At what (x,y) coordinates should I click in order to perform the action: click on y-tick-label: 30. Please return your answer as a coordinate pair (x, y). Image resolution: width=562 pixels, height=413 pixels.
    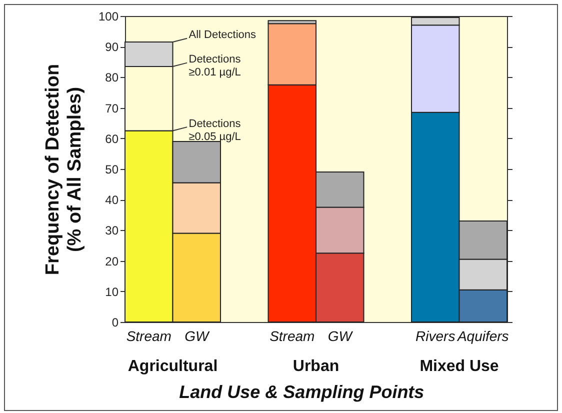
    Looking at the image, I should click on (112, 231).